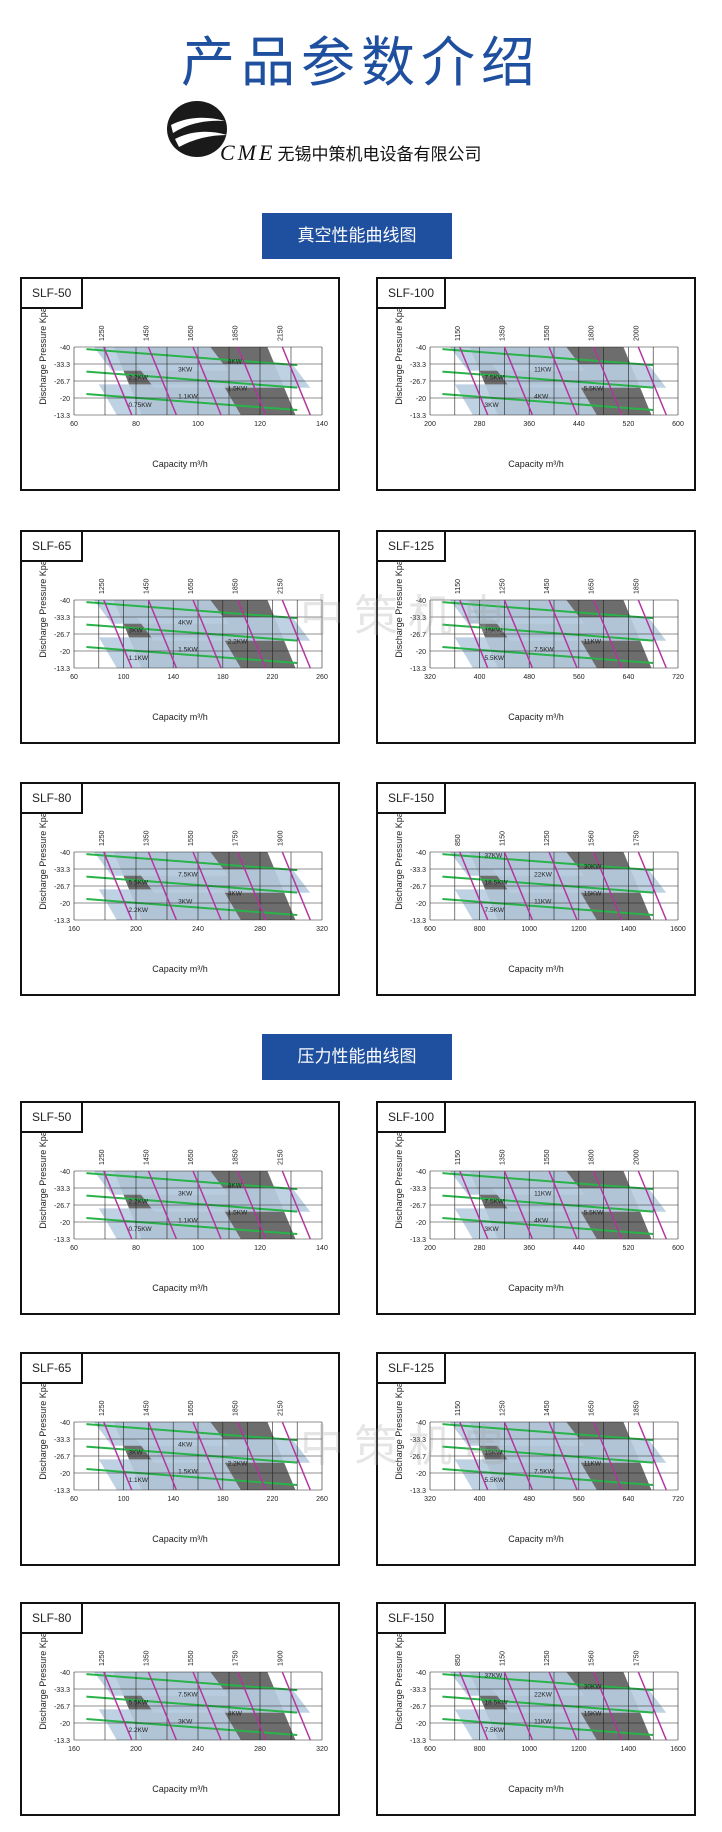 Image resolution: width=722 pixels, height=1832 pixels. I want to click on power-label: 30KW, so click(593, 1686).